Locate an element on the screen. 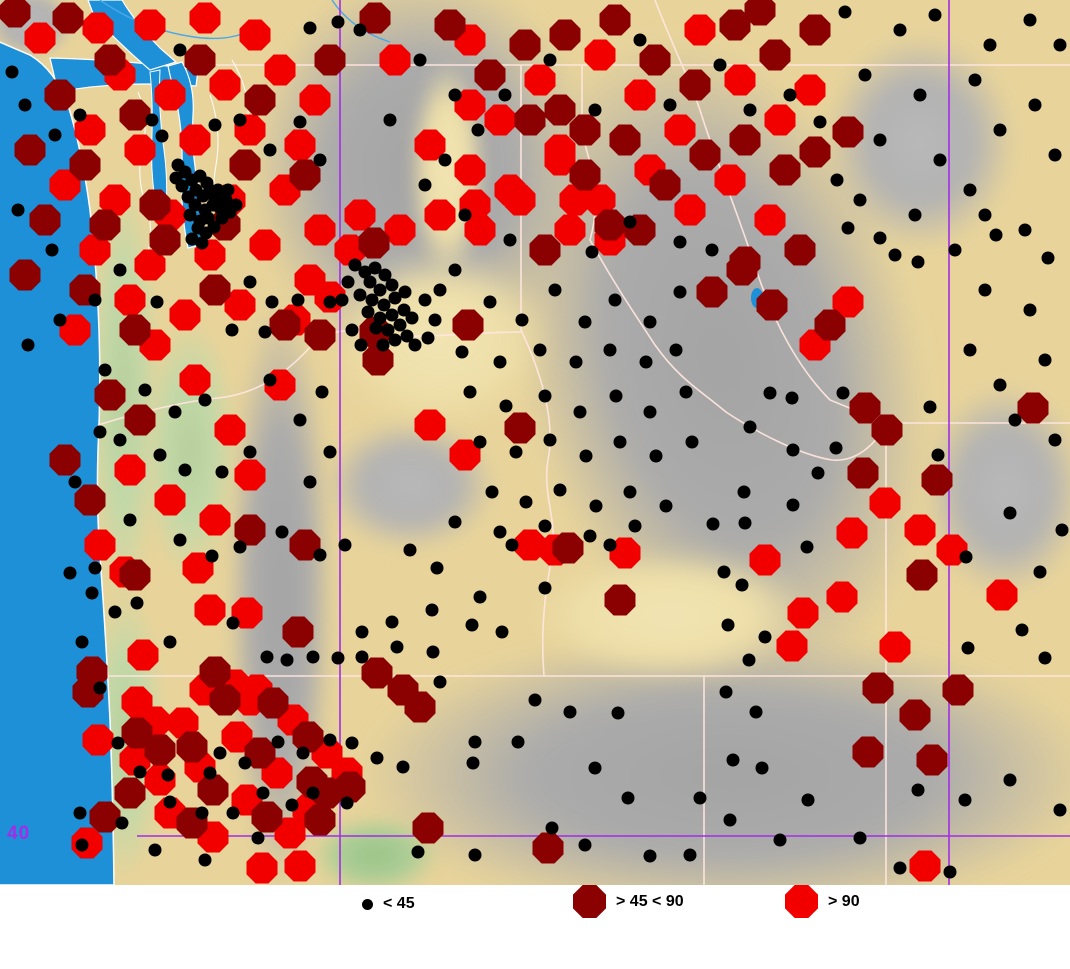 Image resolution: width=1070 pixels, height=969 pixels. legend-label-gt45lt90: > 45 < 90 is located at coordinates (650, 901).